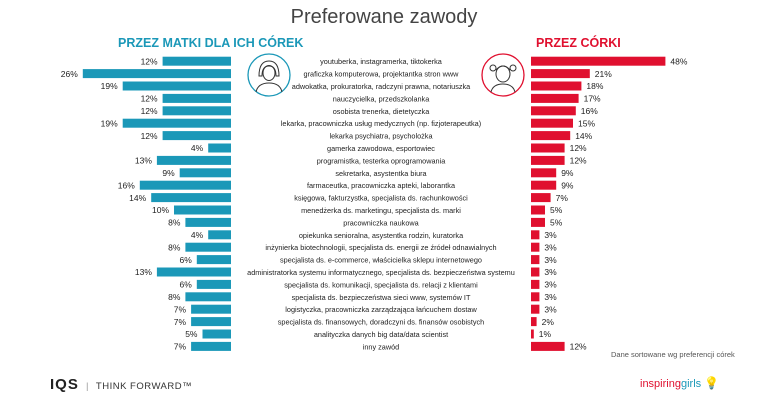 This screenshot has height=401, width=768. I want to click on daughter-value-label: 5%, so click(556, 210).